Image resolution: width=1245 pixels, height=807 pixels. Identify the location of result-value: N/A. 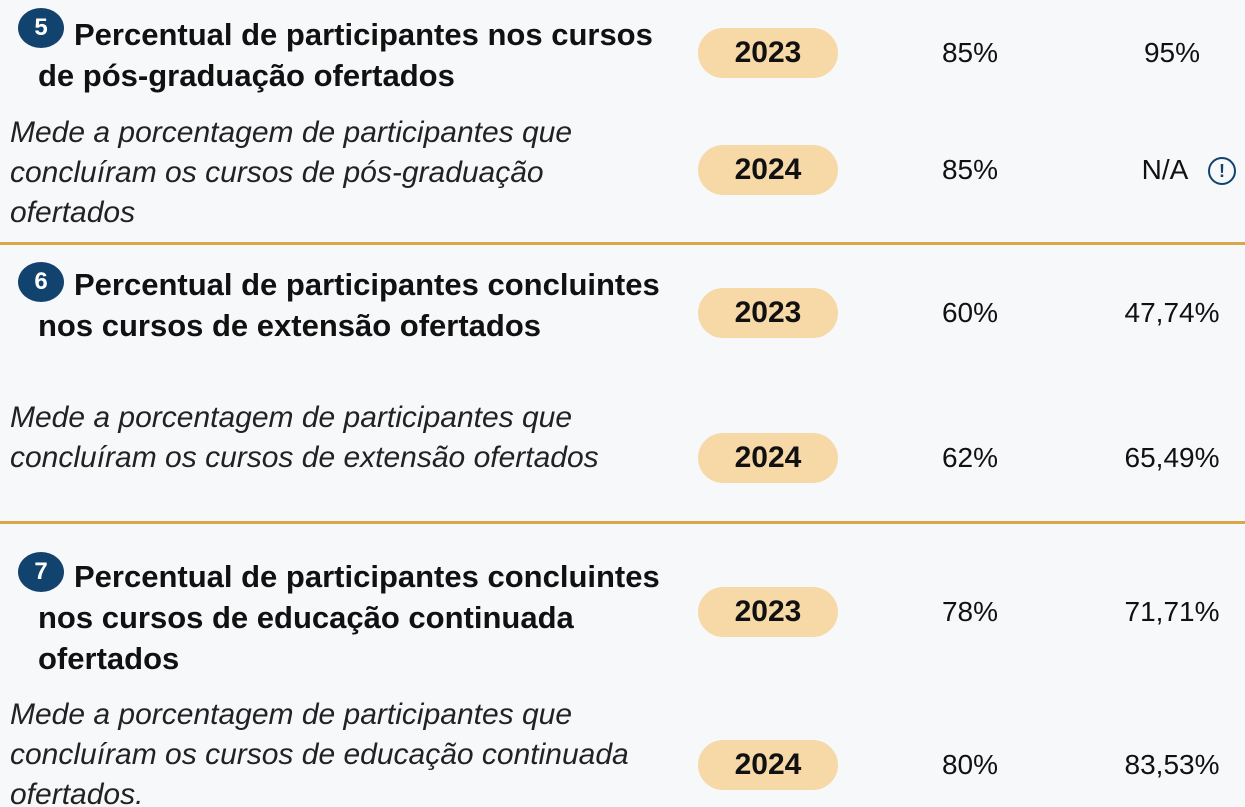
(1165, 169).